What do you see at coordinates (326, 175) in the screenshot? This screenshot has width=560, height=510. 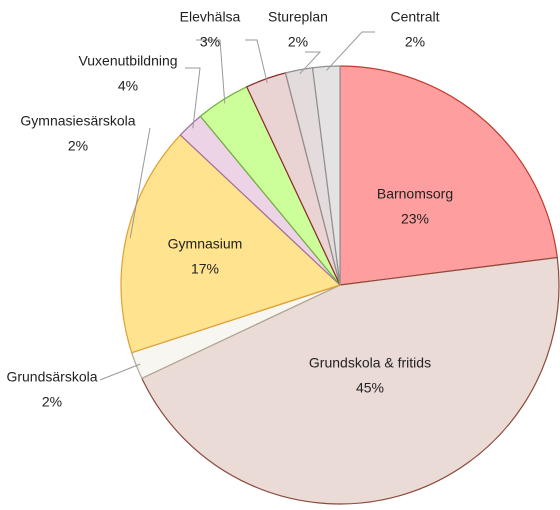 I see `pie-slice` at bounding box center [326, 175].